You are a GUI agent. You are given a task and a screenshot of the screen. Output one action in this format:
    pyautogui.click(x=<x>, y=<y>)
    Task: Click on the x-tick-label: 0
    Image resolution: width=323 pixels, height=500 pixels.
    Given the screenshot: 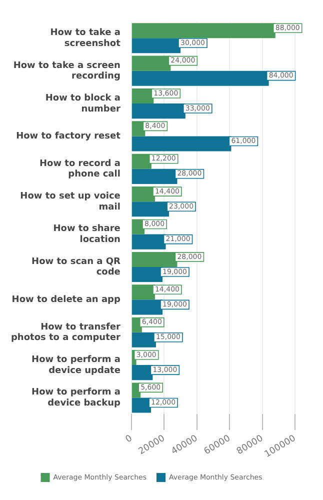 What is the action you would take?
    pyautogui.click(x=129, y=440)
    